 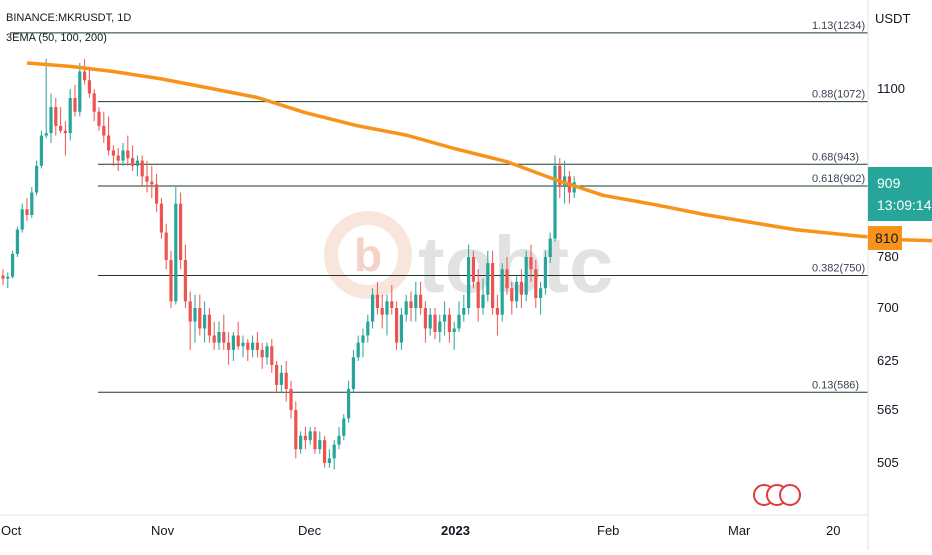 I want to click on ema-price-label: 810, so click(x=885, y=238).